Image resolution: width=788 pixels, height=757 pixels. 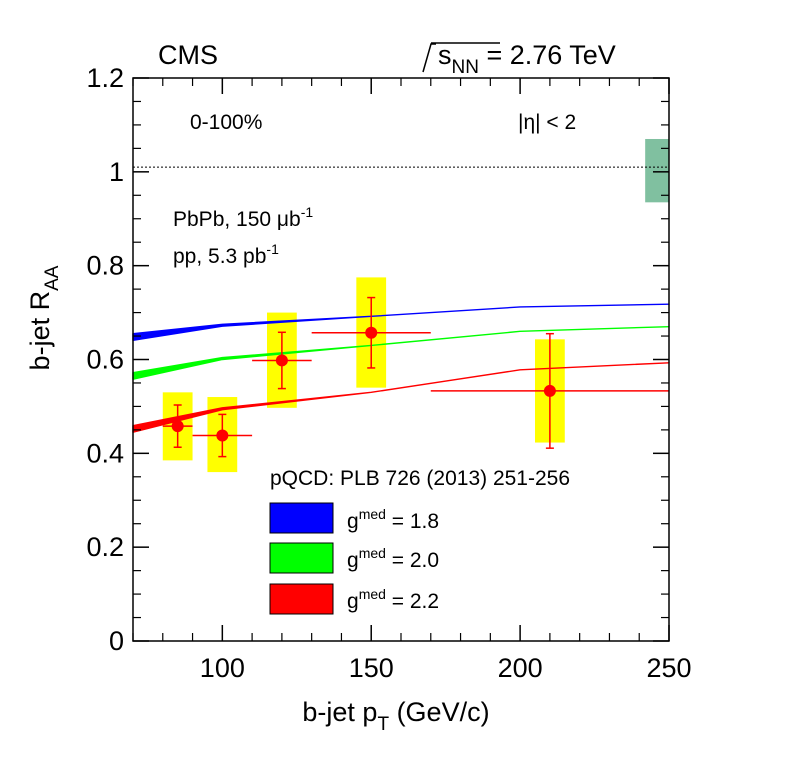 I want to click on y-tick-label: 0, so click(x=116, y=641).